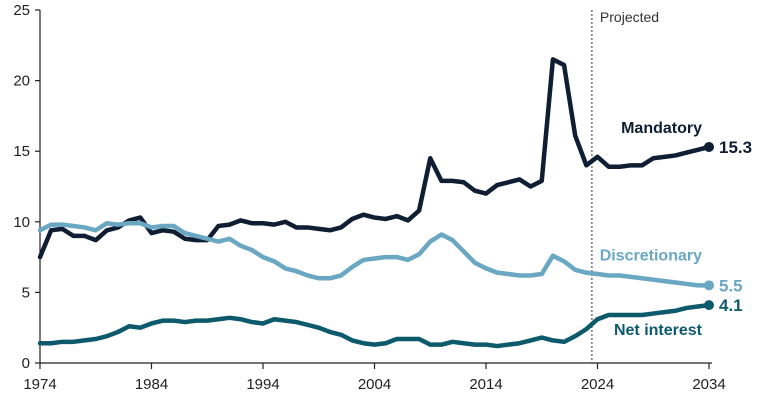 Image resolution: width=759 pixels, height=403 pixels. Describe the element at coordinates (597, 384) in the screenshot. I see `x-tick-label: 2024` at that location.